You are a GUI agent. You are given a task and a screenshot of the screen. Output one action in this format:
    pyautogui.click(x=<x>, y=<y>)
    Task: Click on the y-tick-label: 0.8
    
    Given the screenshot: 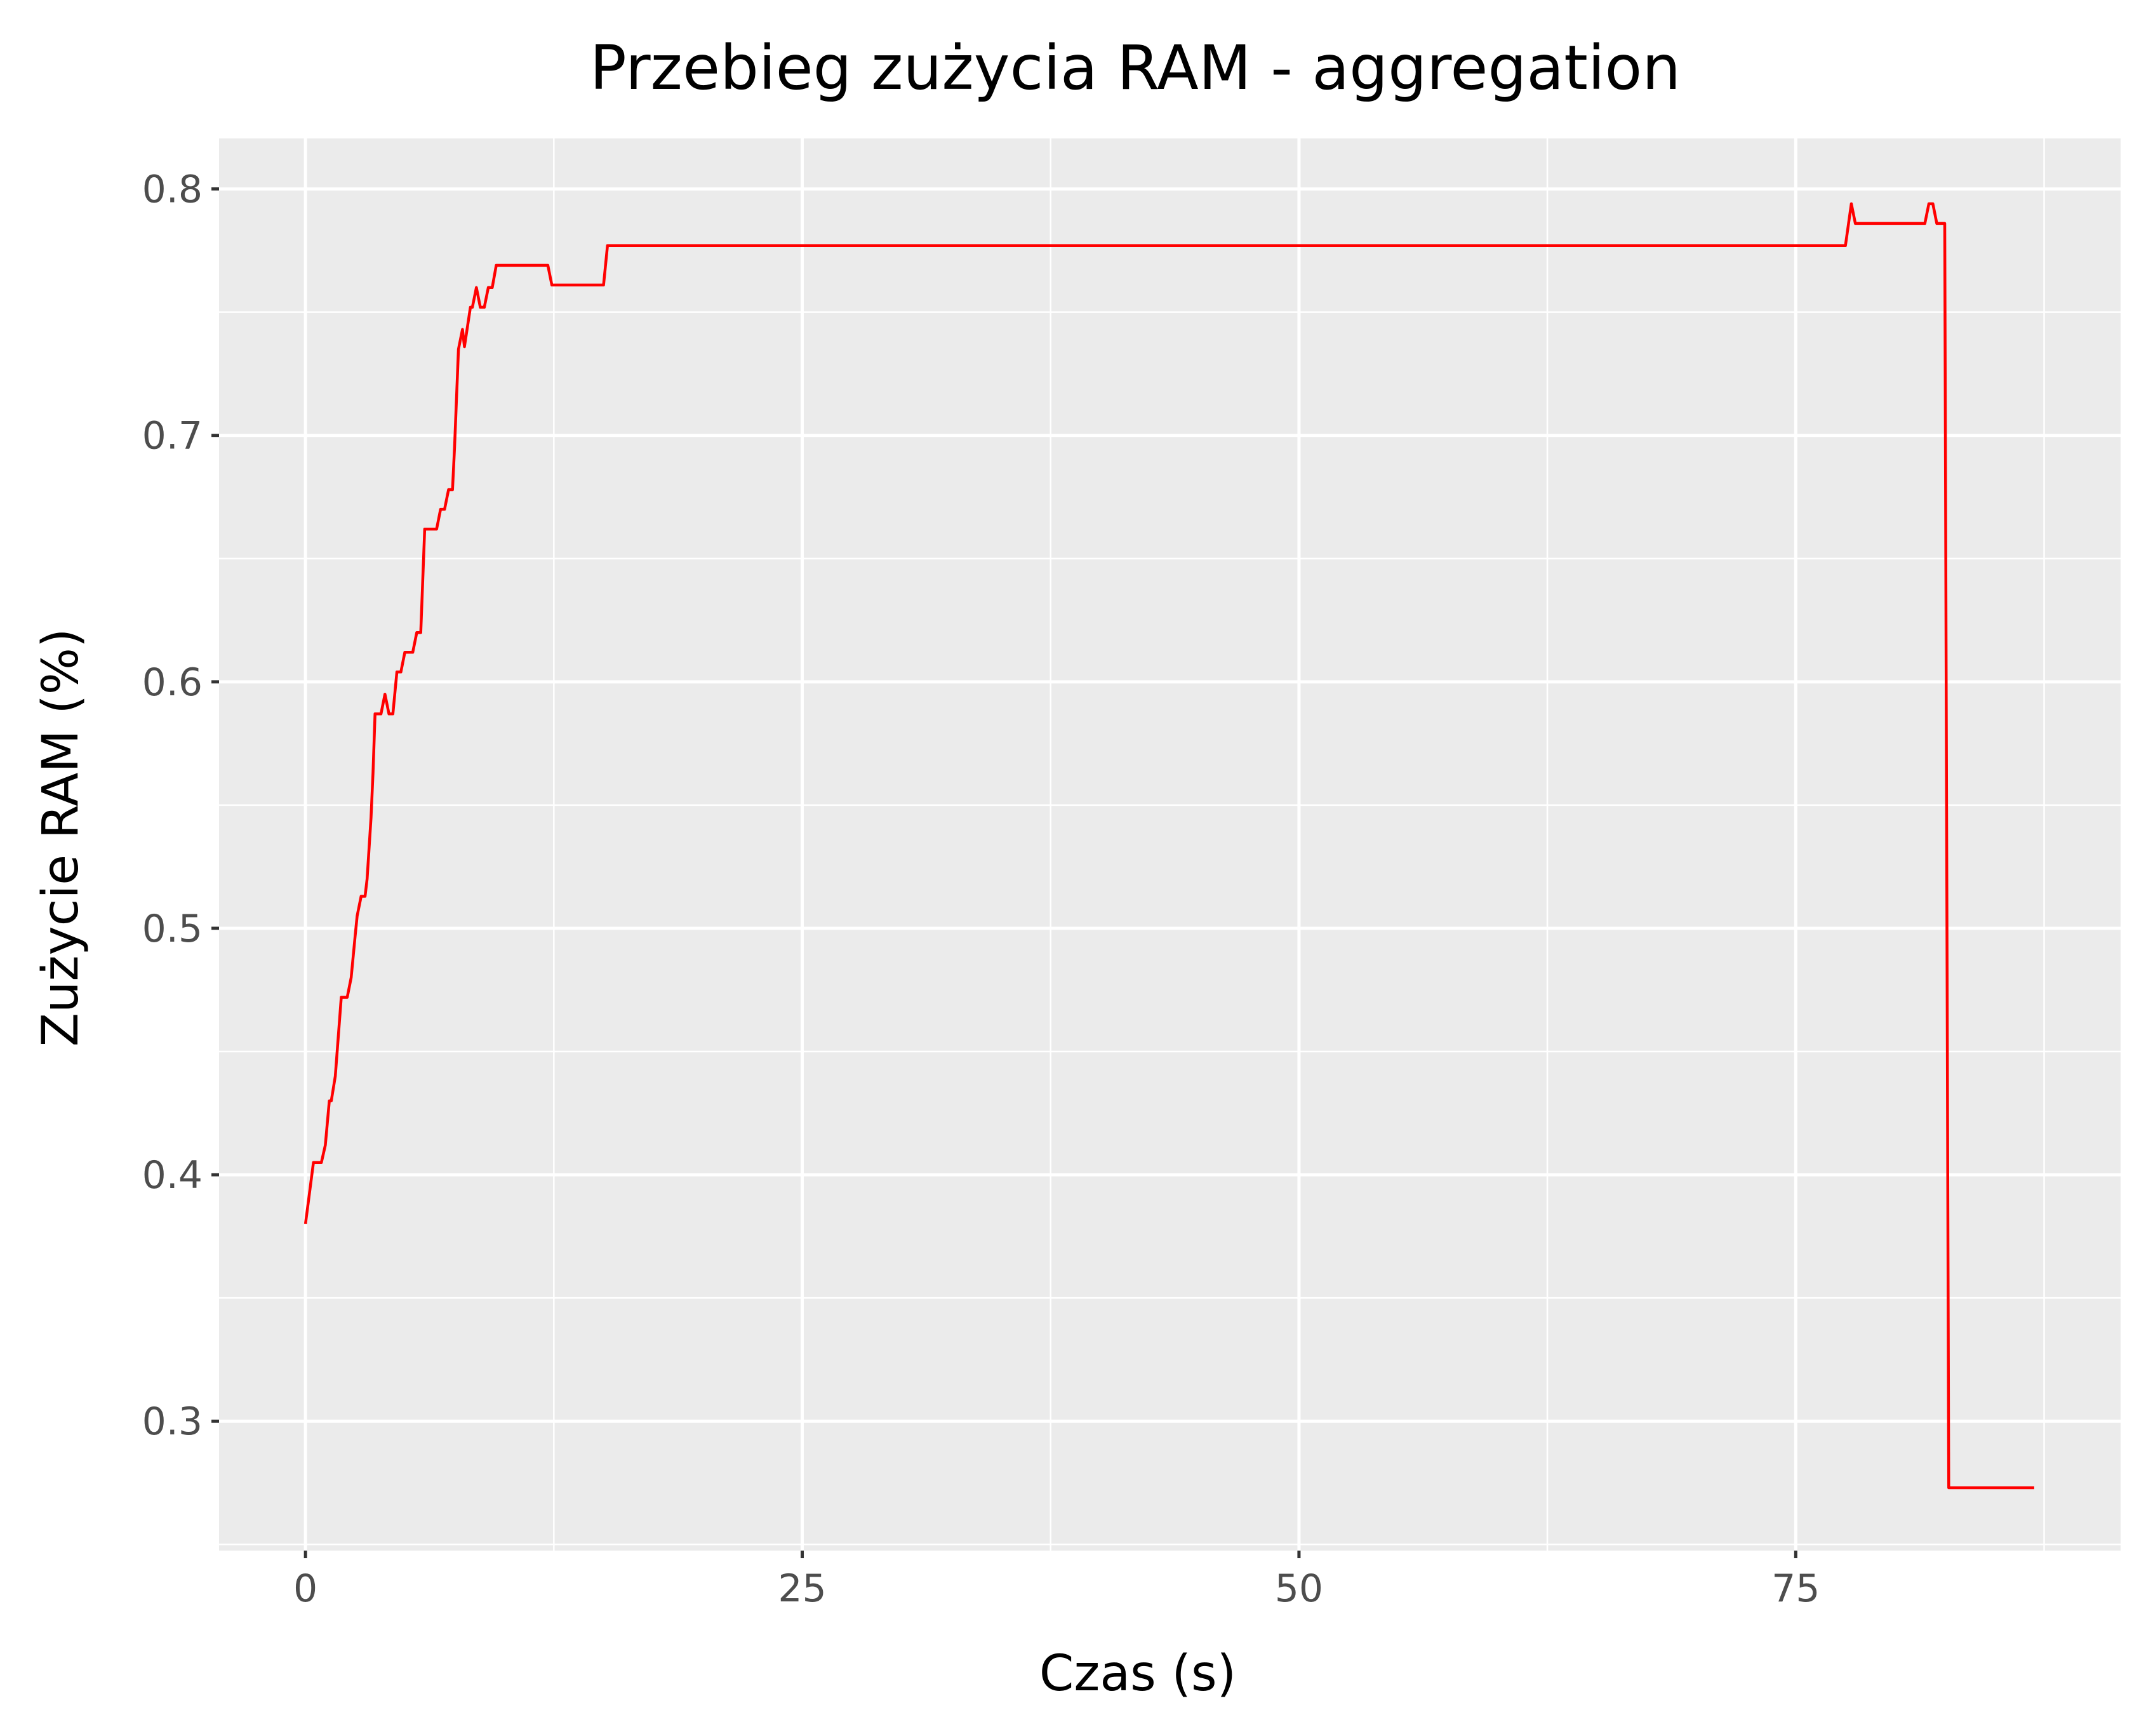 What is the action you would take?
    pyautogui.click(x=172, y=190)
    